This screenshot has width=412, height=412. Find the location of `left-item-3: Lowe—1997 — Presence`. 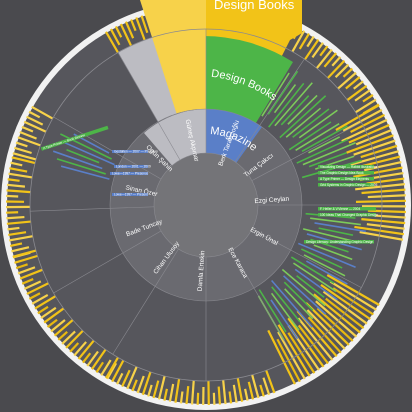

left-item-3: Lowe—1997 — Presence is located at coordinates (130, 174).